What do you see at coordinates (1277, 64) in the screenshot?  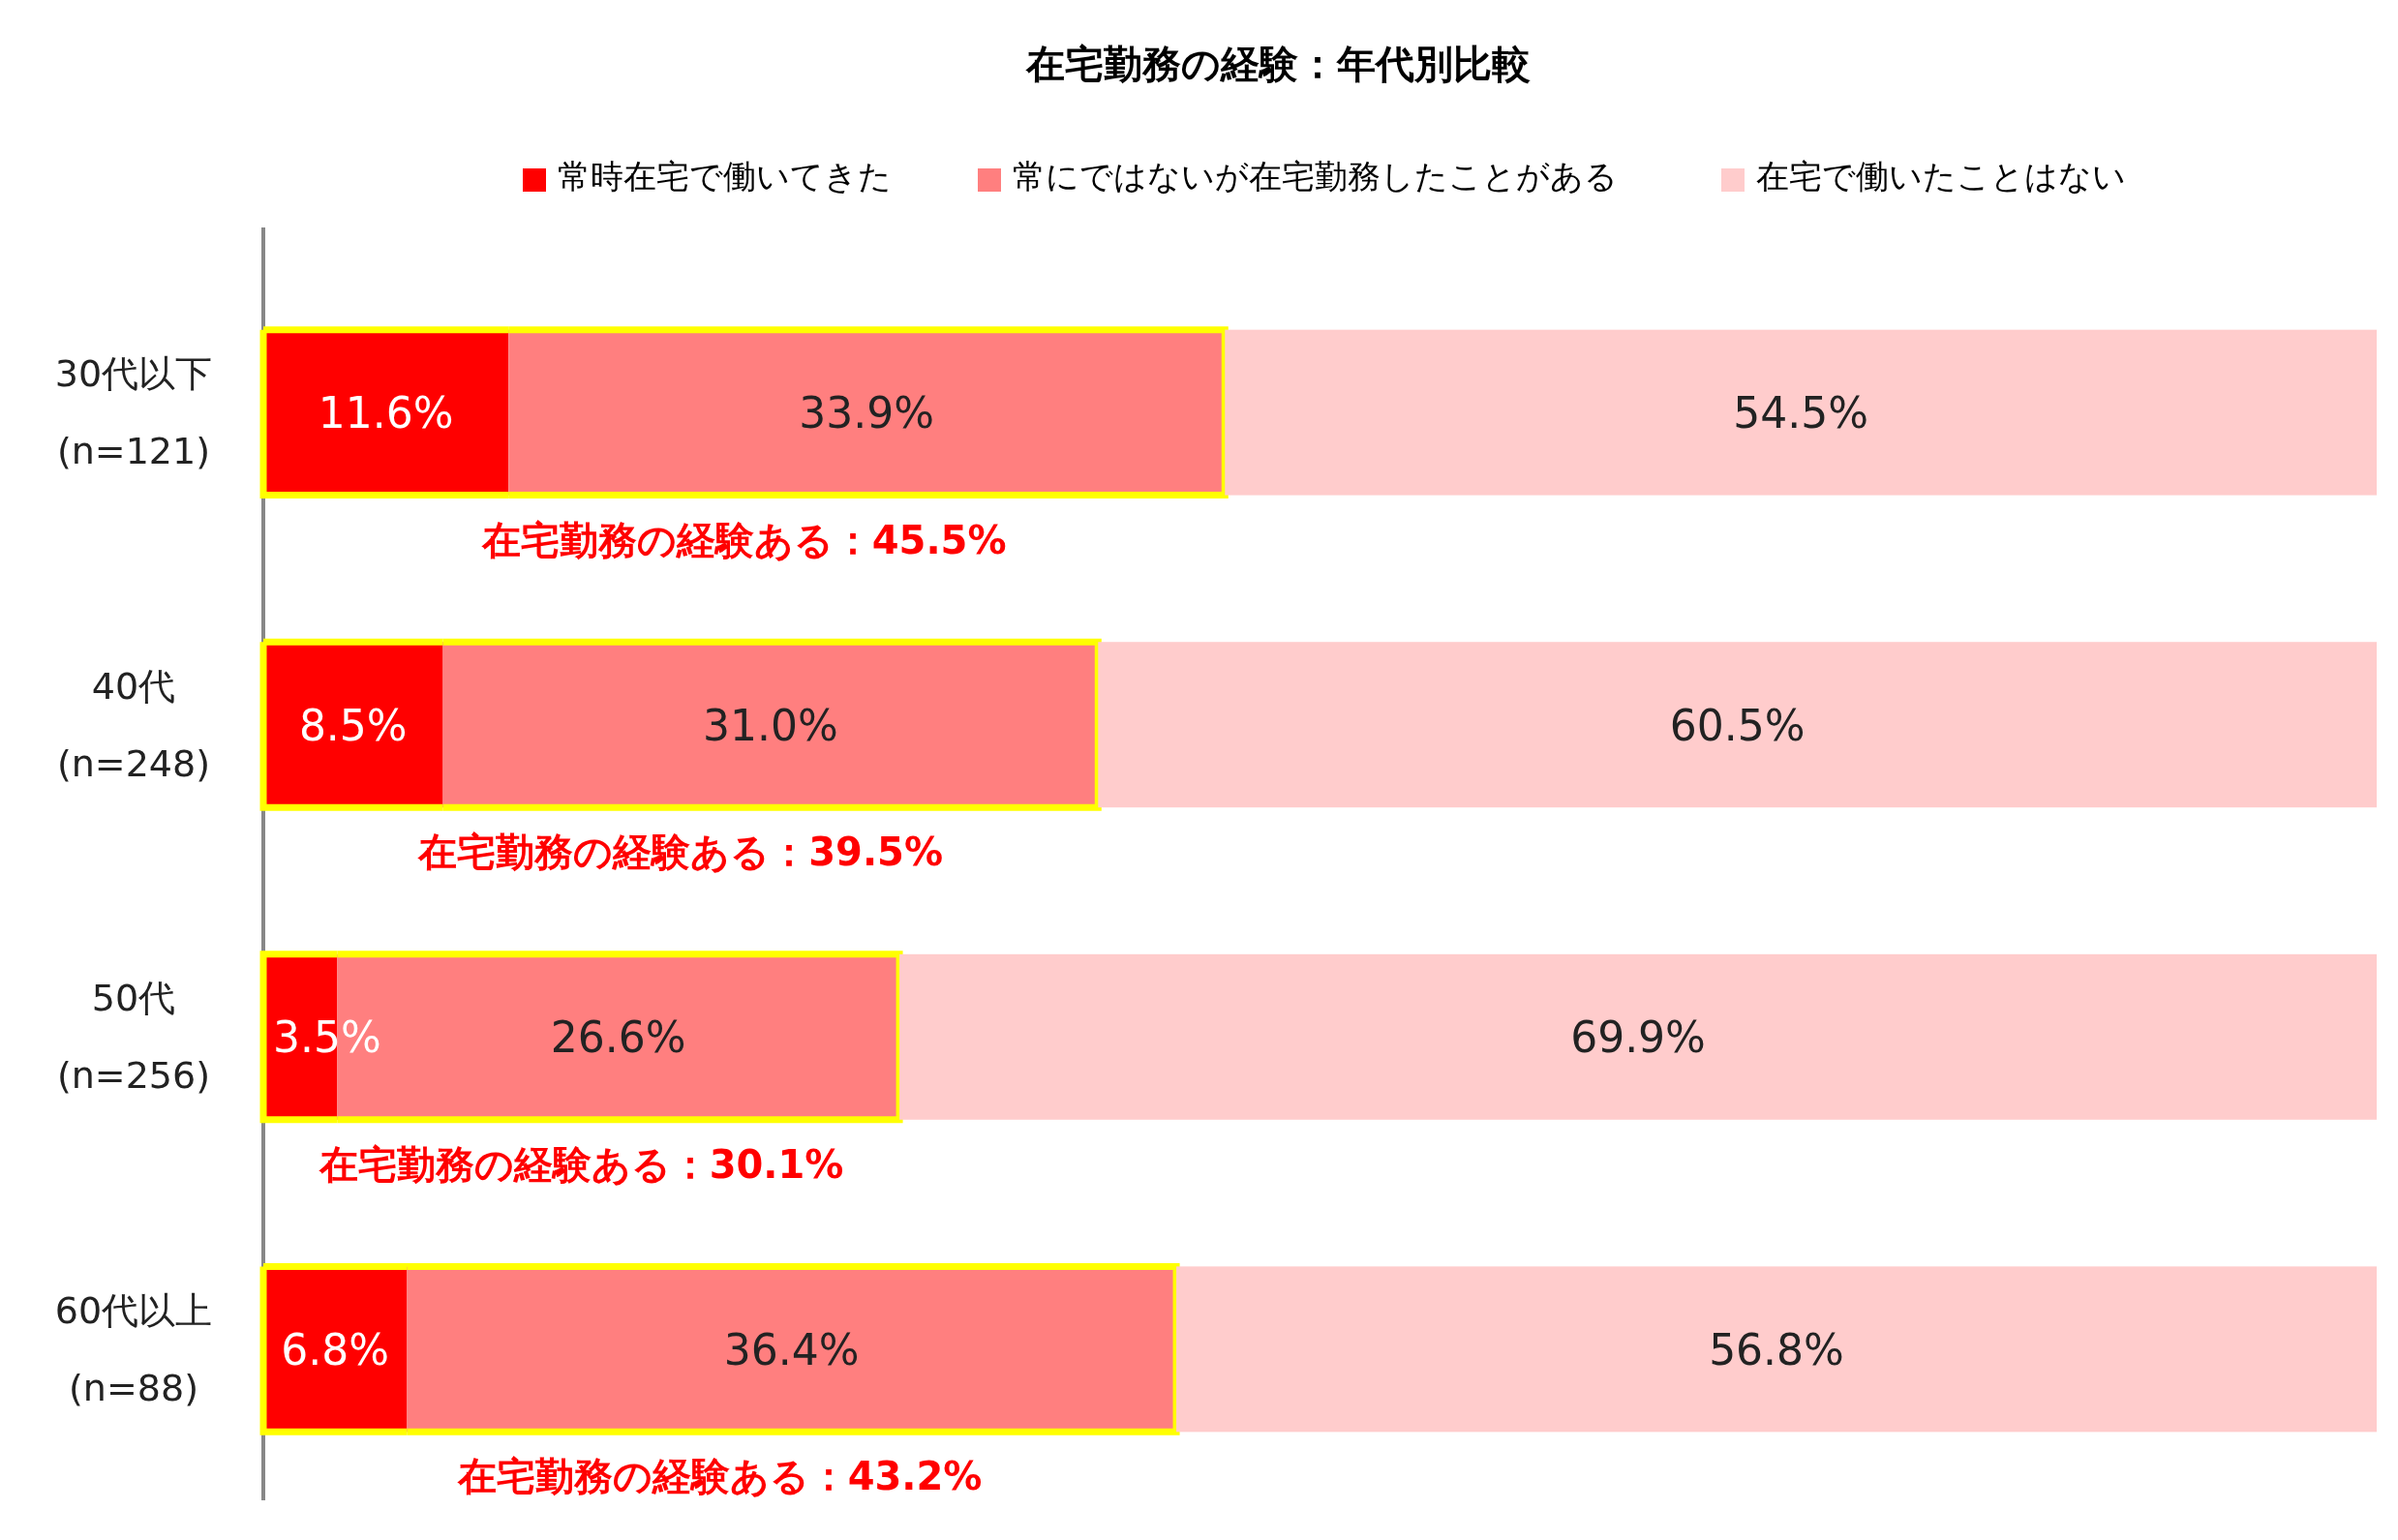 I see `chart-title: 在宅勤務の経験：年代別比較` at bounding box center [1277, 64].